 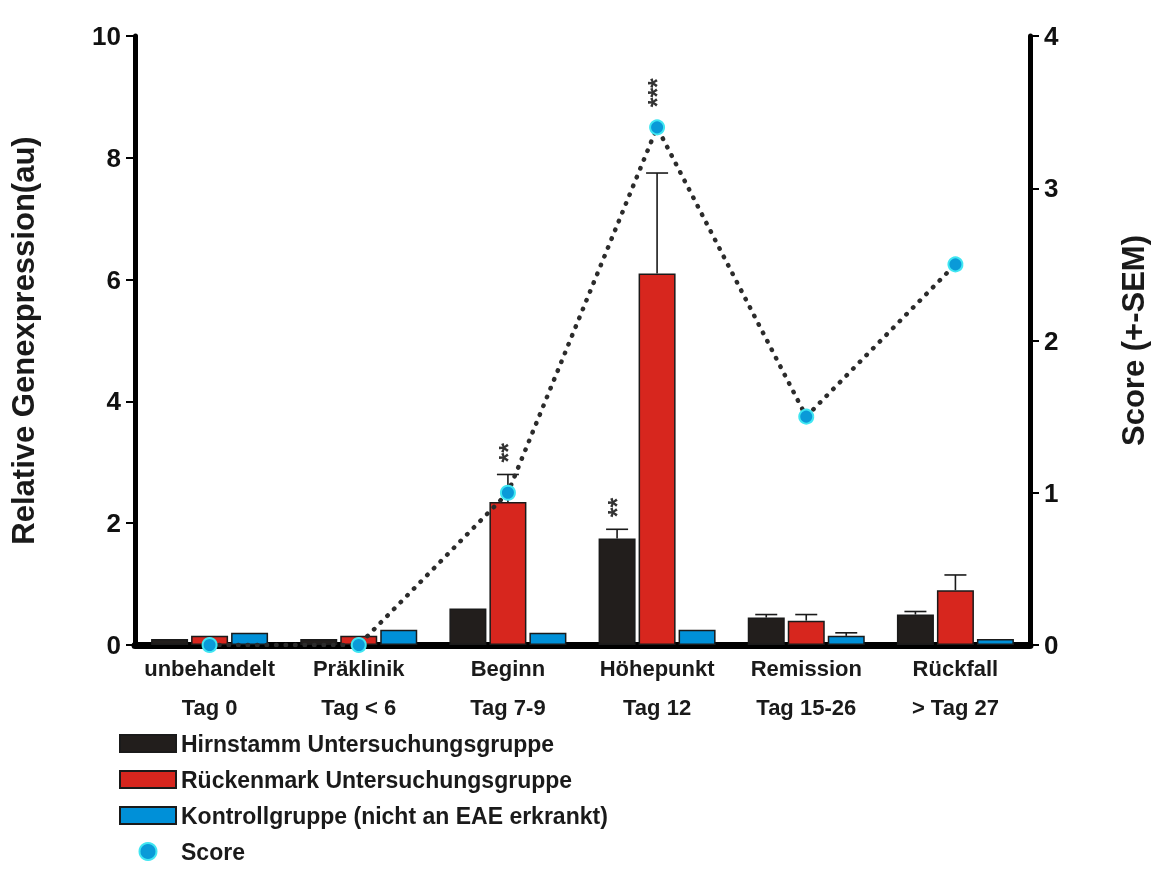 What do you see at coordinates (1051, 340) in the screenshot?
I see `y2-tick-label: 2` at bounding box center [1051, 340].